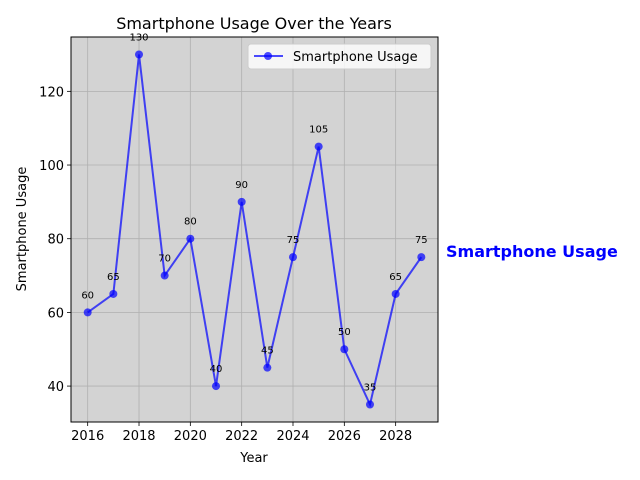 The width and height of the screenshot is (640, 480). Describe the element at coordinates (190, 222) in the screenshot. I see `data-label: 80` at that location.